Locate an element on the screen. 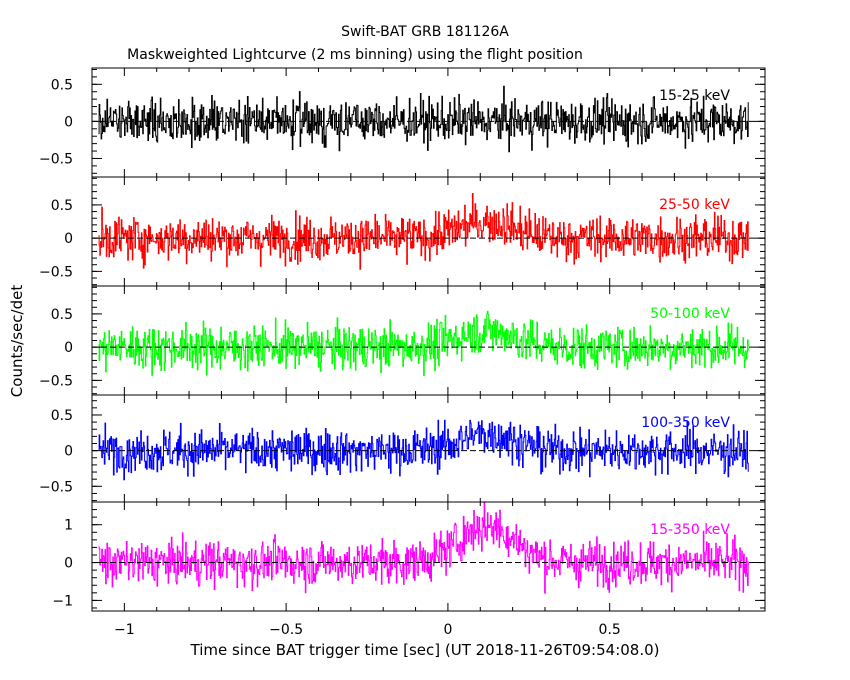  x-tick-label: 0.5 is located at coordinates (610, 630).